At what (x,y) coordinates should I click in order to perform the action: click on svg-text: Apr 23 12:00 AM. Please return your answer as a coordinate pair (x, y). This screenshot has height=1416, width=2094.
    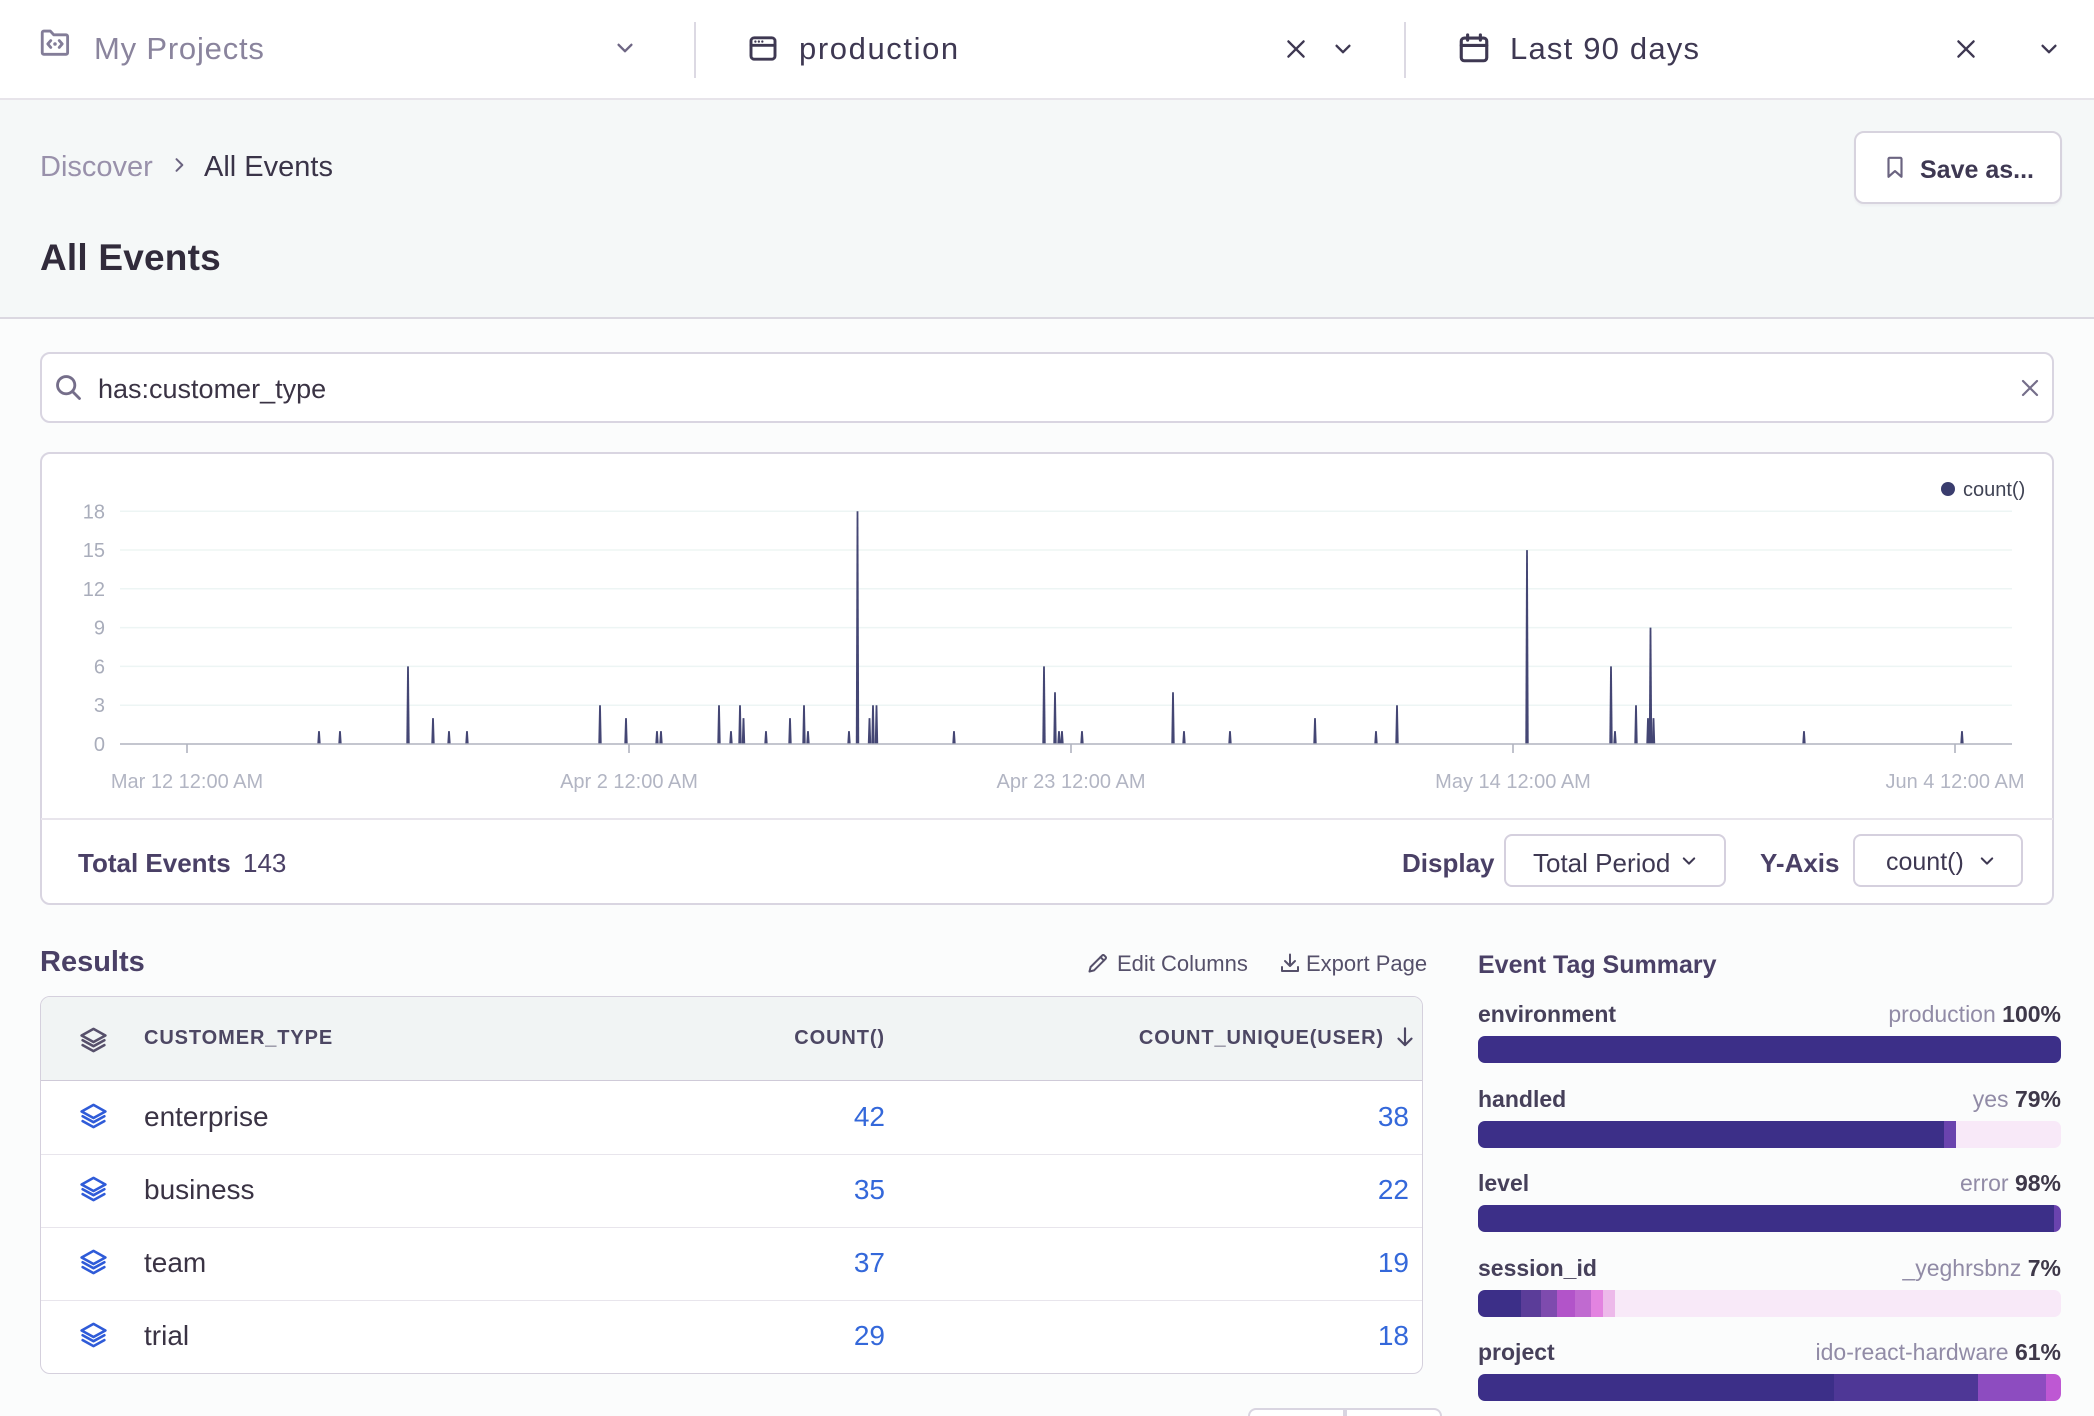
    Looking at the image, I should click on (1071, 782).